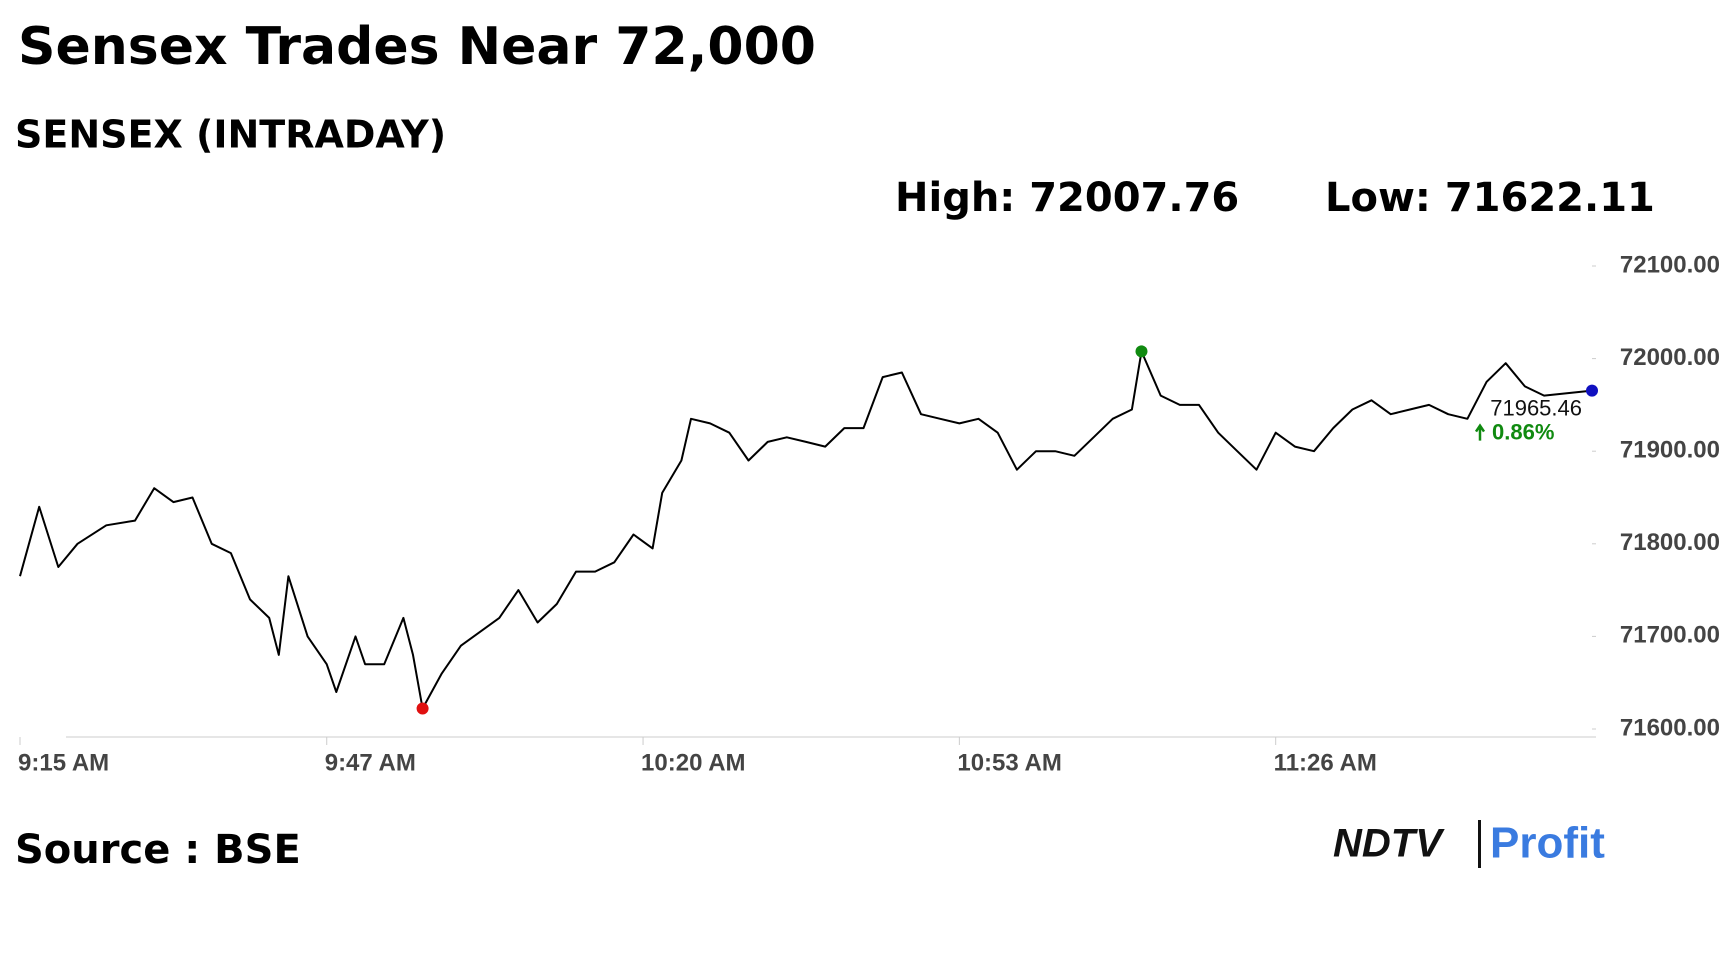  Describe the element at coordinates (1490, 198) in the screenshot. I see `low-text: Low: 71622.11` at that location.